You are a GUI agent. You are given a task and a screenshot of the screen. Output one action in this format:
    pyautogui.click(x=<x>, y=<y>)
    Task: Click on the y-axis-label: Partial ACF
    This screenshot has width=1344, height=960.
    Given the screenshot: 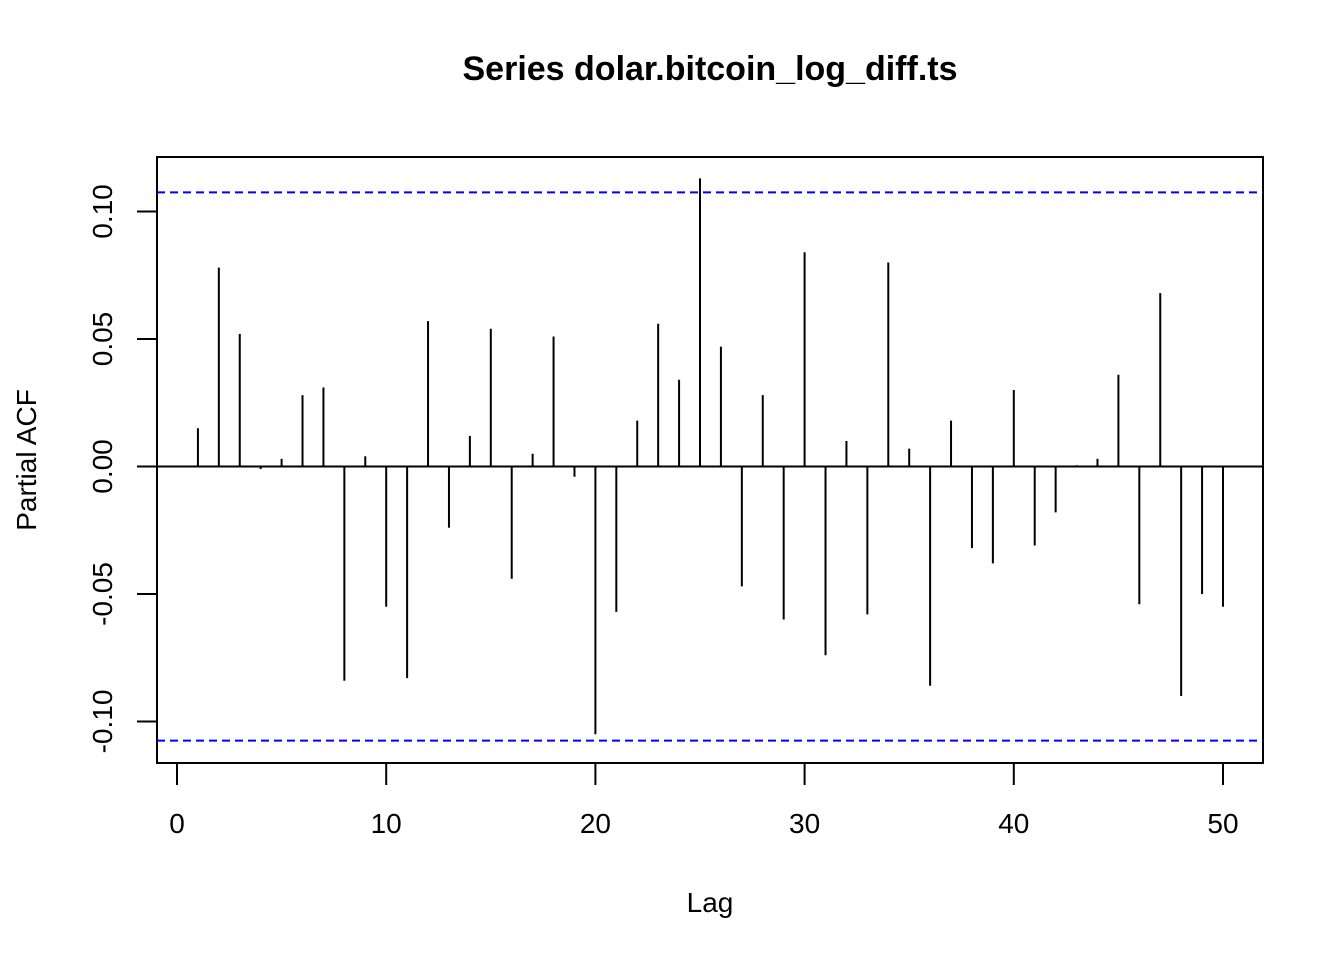 What is the action you would take?
    pyautogui.click(x=26, y=460)
    